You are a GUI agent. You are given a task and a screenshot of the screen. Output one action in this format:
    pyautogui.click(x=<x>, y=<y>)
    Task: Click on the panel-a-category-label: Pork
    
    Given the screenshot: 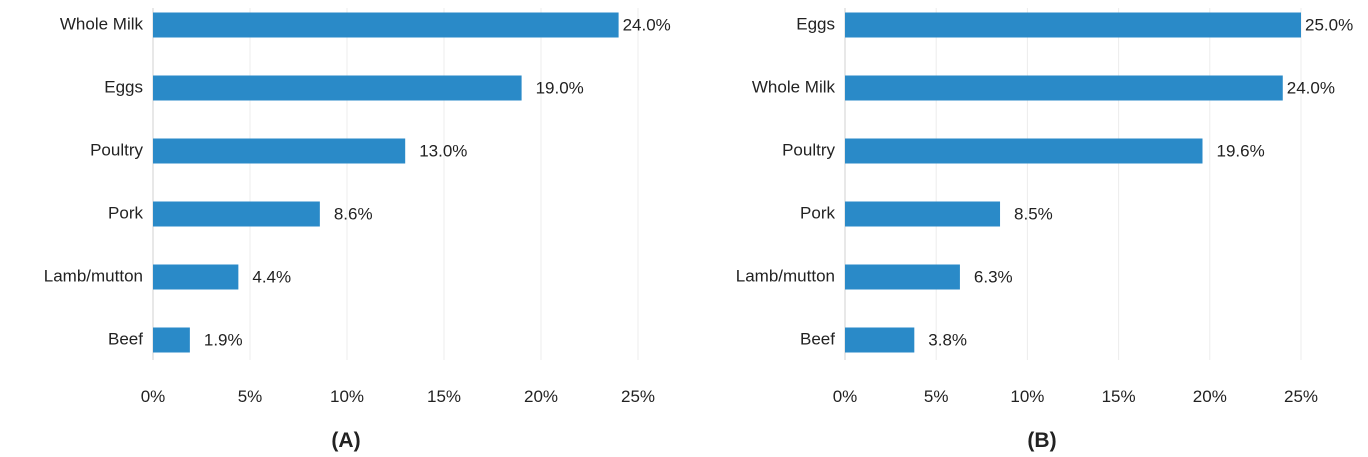 What is the action you would take?
    pyautogui.click(x=125, y=212)
    